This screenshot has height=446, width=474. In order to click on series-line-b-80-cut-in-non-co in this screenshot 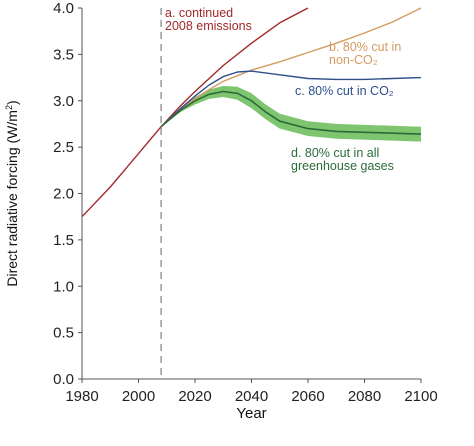, I will do `click(291, 67)`.